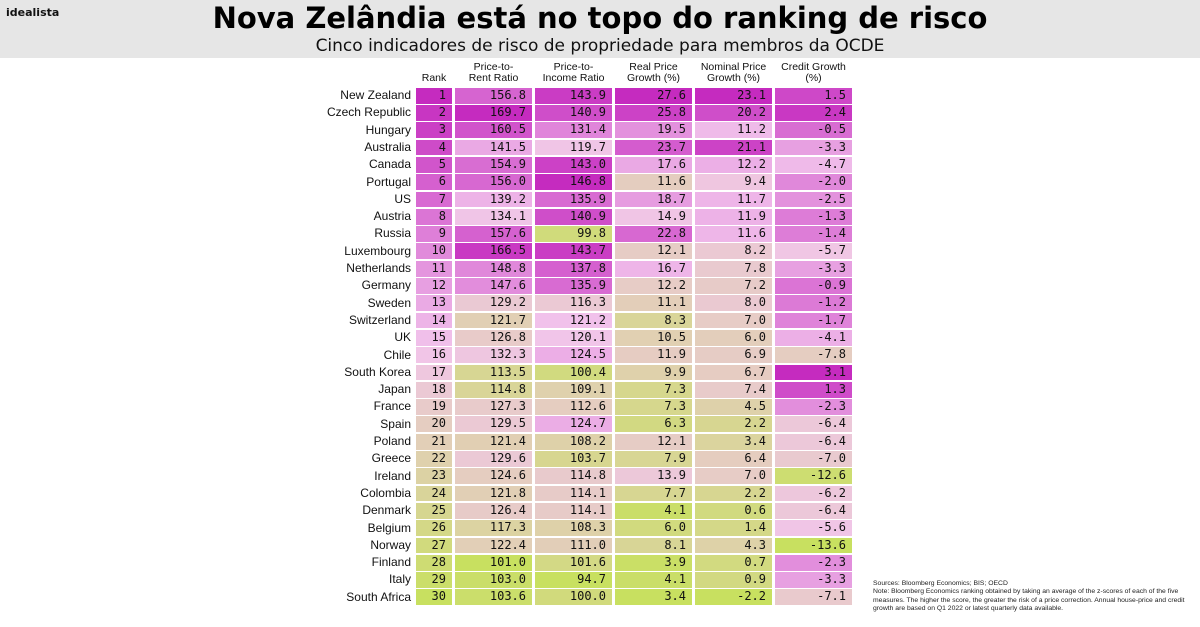 The height and width of the screenshot is (627, 1200). What do you see at coordinates (573, 164) in the screenshot?
I see `heatmap-cell: 143.0` at bounding box center [573, 164].